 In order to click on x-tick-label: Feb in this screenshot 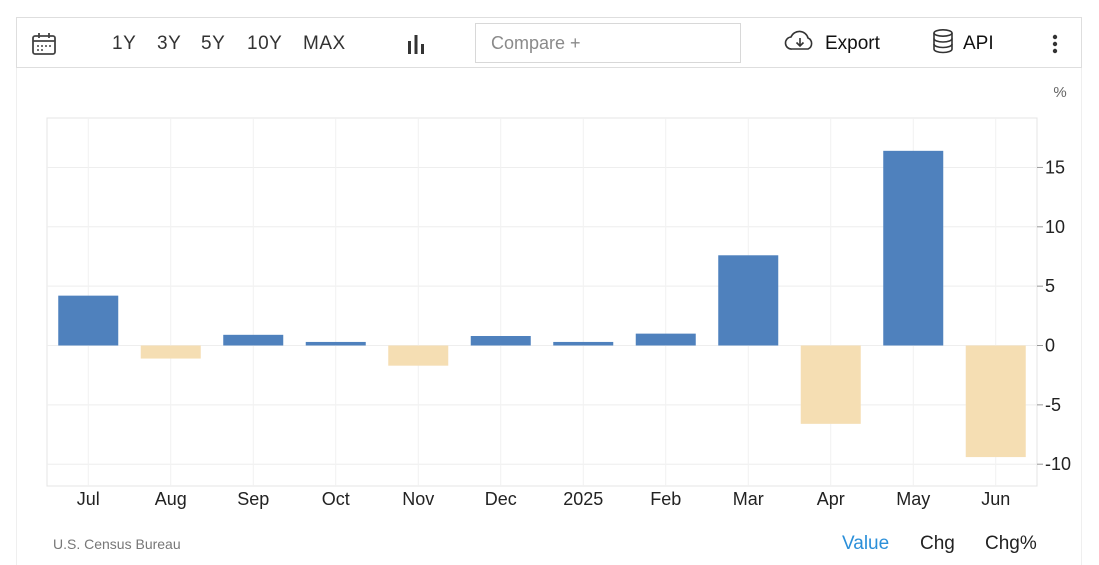, I will do `click(665, 499)`.